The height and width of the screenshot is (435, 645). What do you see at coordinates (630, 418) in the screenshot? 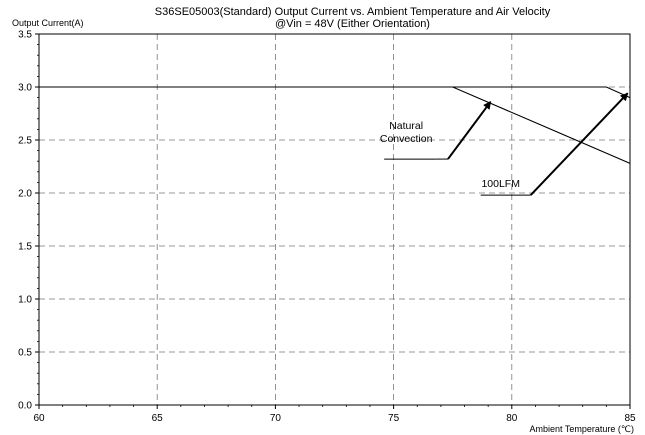
I see `x-tick-label: 85` at bounding box center [630, 418].